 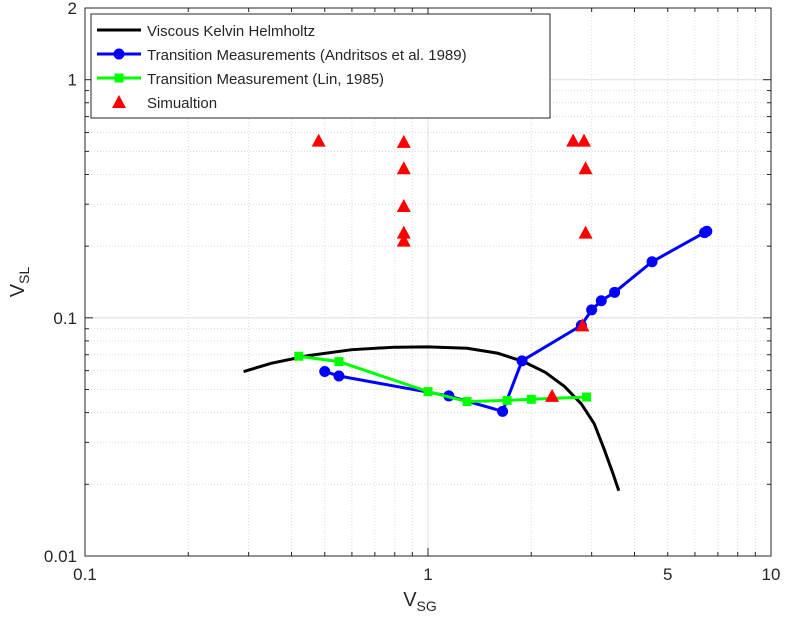 What do you see at coordinates (427, 574) in the screenshot?
I see `x-tick-label: 1` at bounding box center [427, 574].